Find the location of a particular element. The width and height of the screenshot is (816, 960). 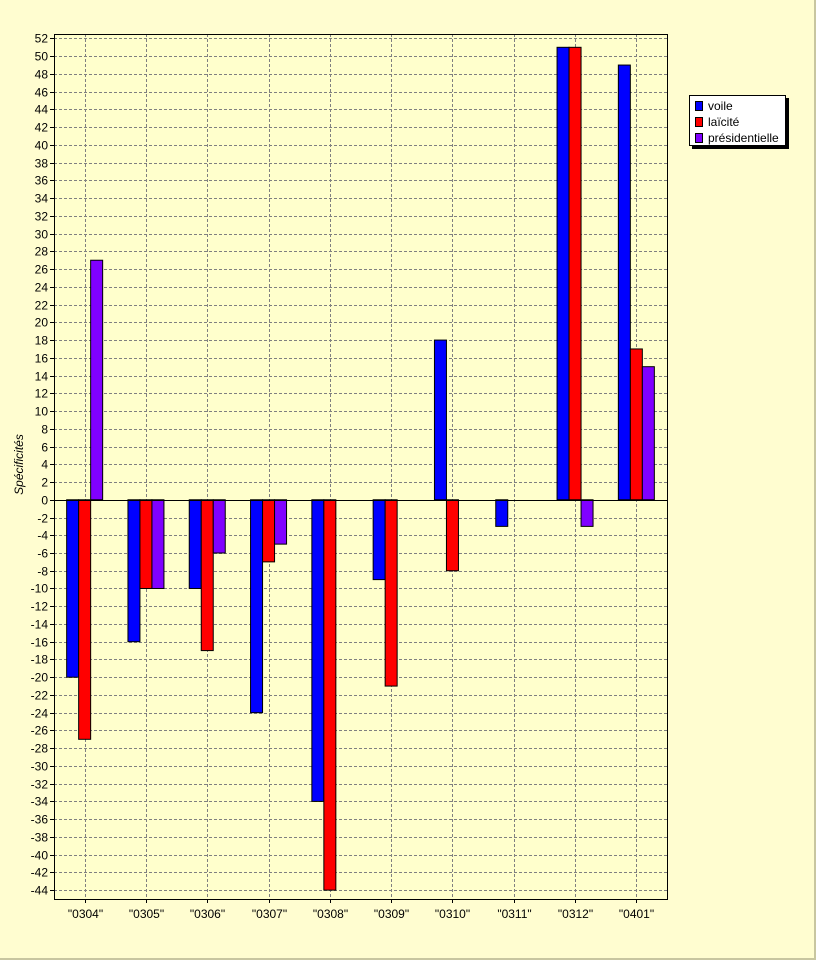

legend-label-voile: voile is located at coordinates (720, 106).